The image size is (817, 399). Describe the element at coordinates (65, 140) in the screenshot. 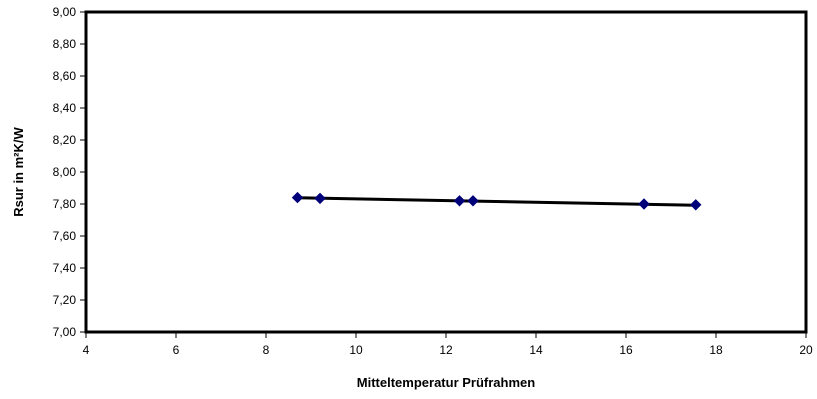

I see `y-tick-label: 8,20` at that location.